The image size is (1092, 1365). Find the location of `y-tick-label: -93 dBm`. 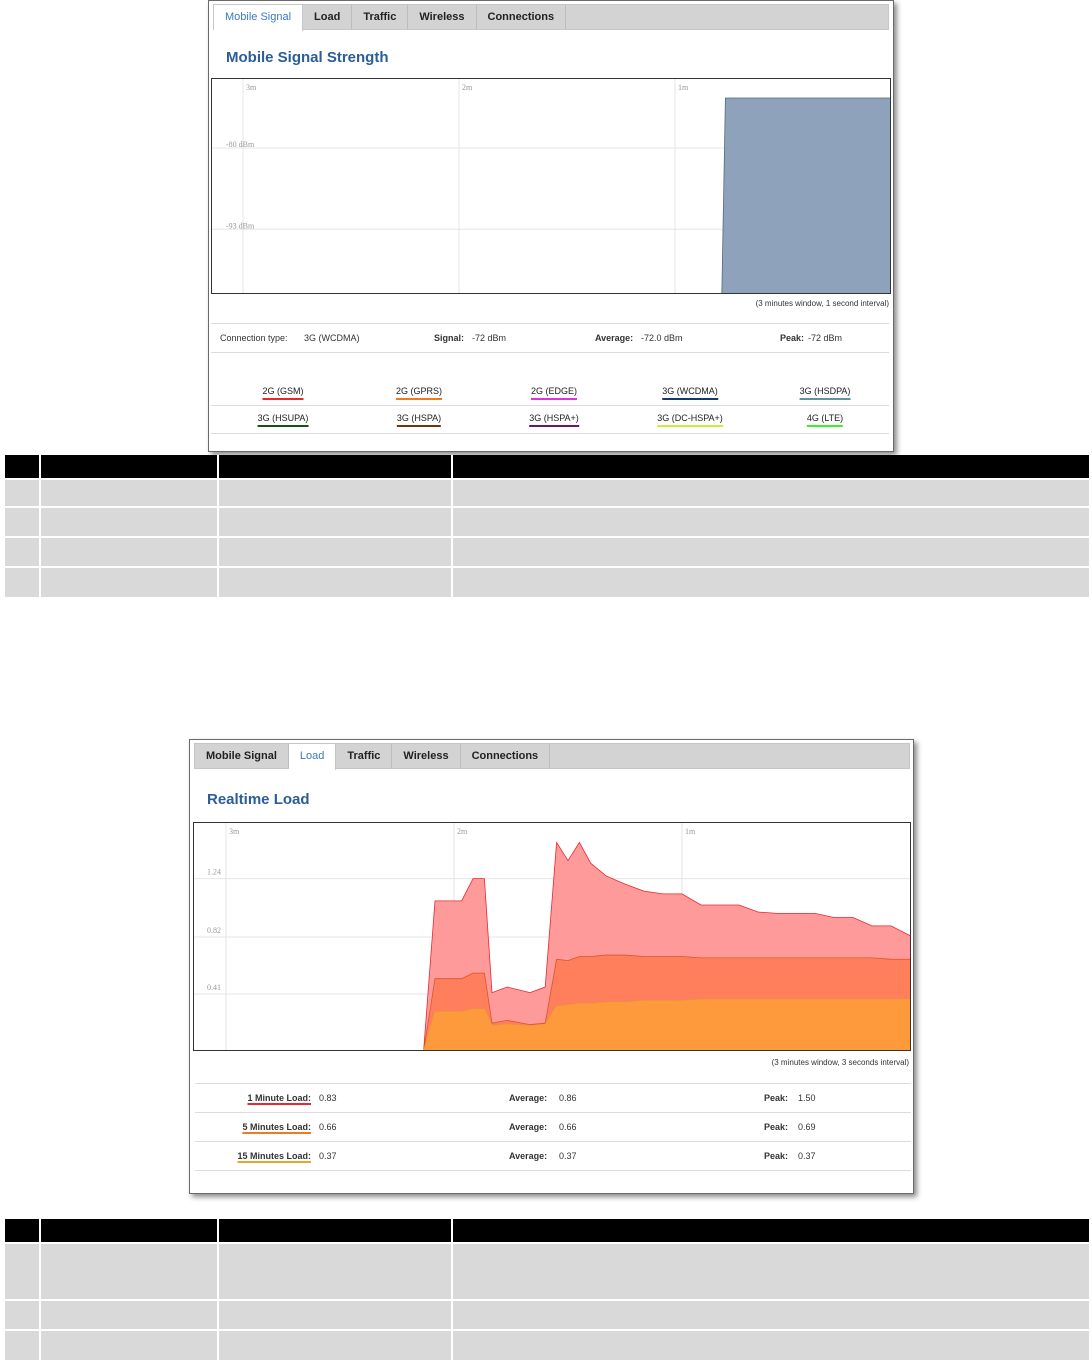

y-tick-label: -93 dBm is located at coordinates (240, 225).